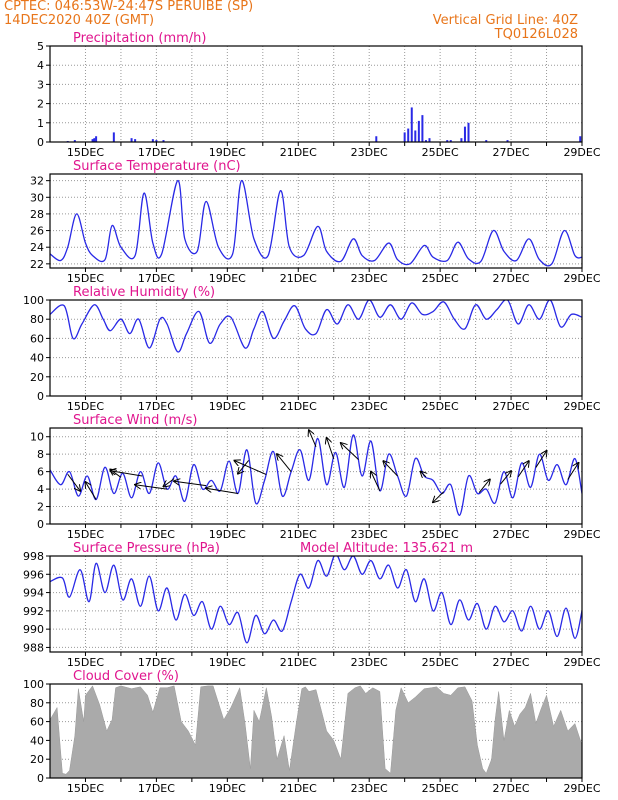  What do you see at coordinates (33, 556) in the screenshot?
I see `y-tick-label: 998` at bounding box center [33, 556].